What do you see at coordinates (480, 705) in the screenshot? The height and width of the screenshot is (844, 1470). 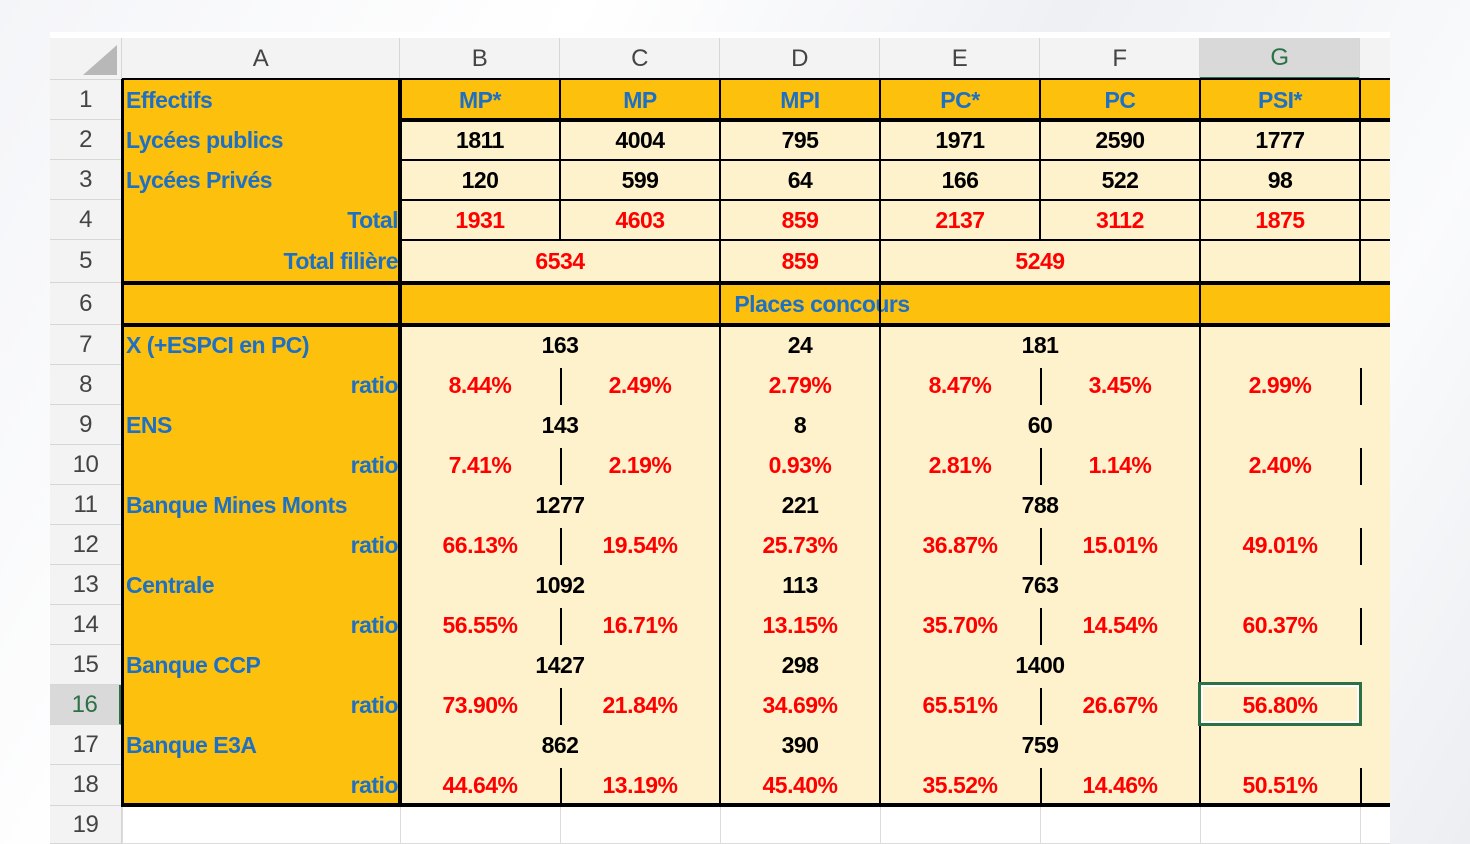 I see `ratio-value: 73.90%` at bounding box center [480, 705].